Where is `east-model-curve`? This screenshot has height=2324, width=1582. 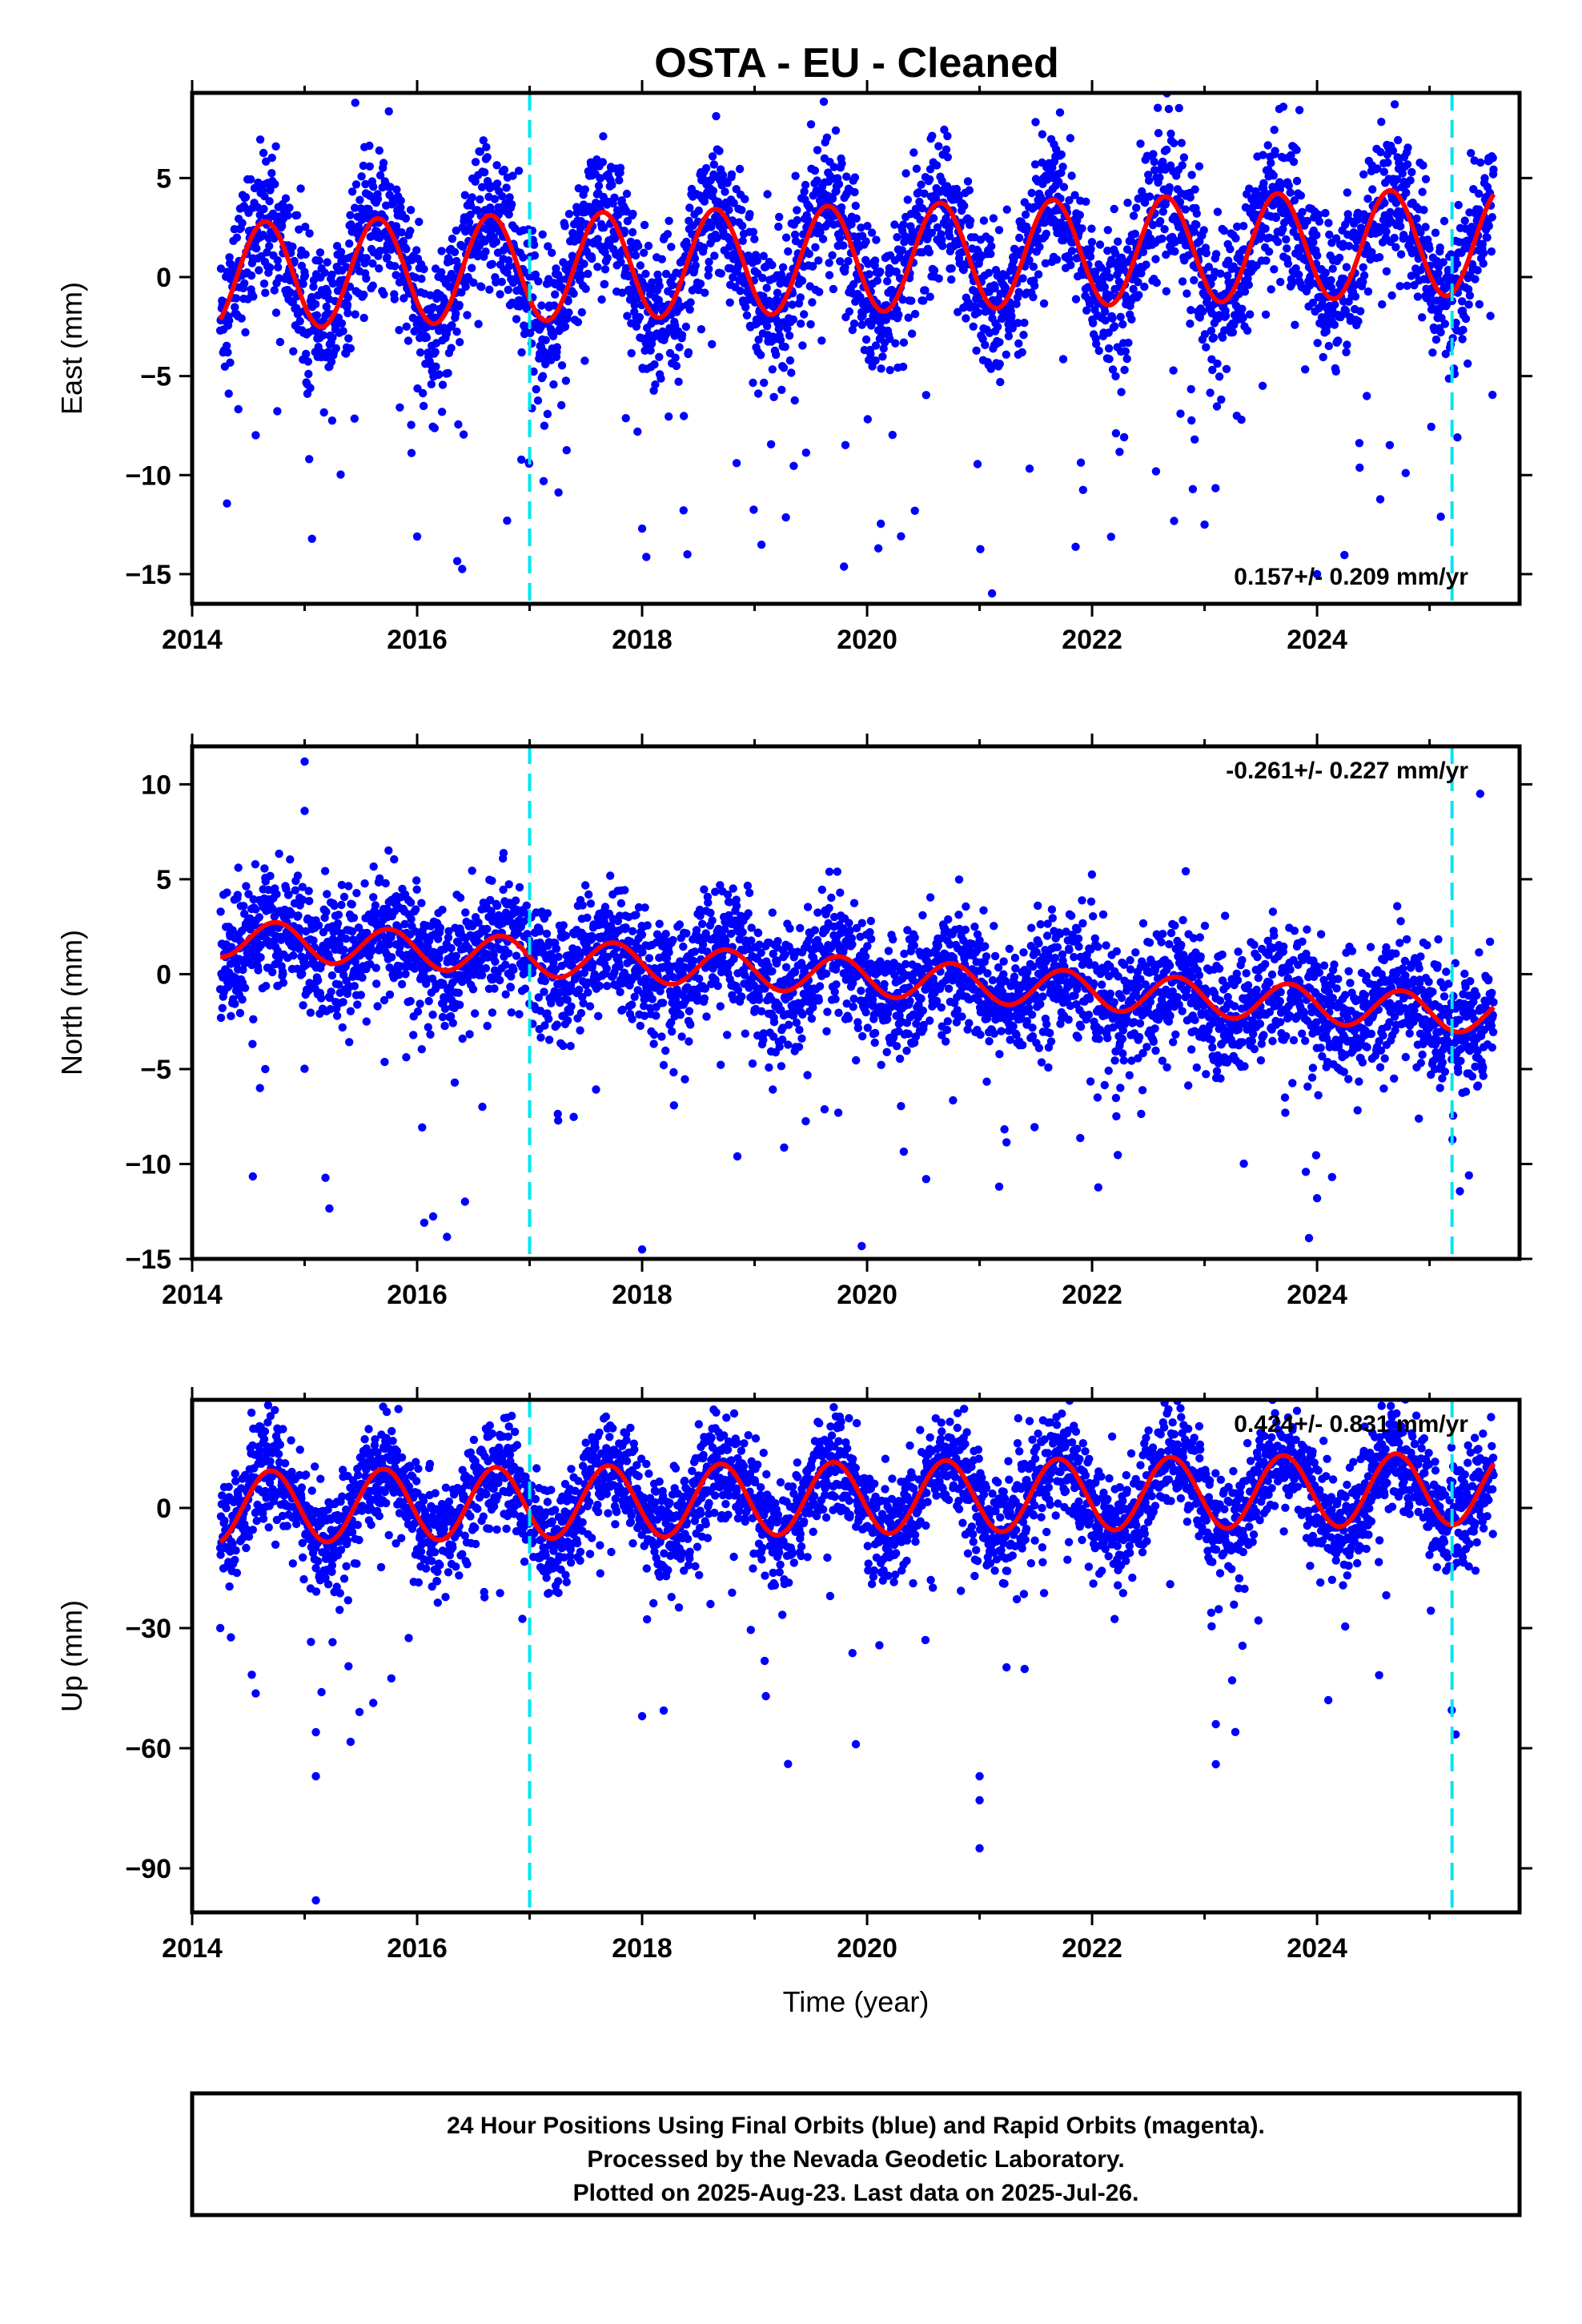 east-model-curve is located at coordinates (857, 258).